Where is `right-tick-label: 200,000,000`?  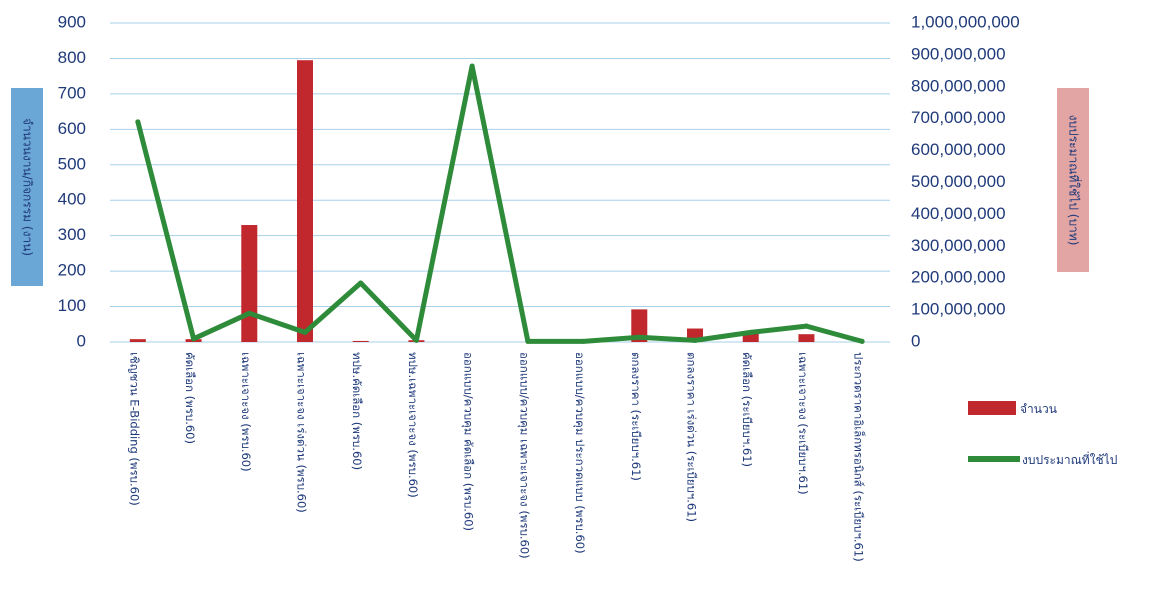 right-tick-label: 200,000,000 is located at coordinates (958, 277).